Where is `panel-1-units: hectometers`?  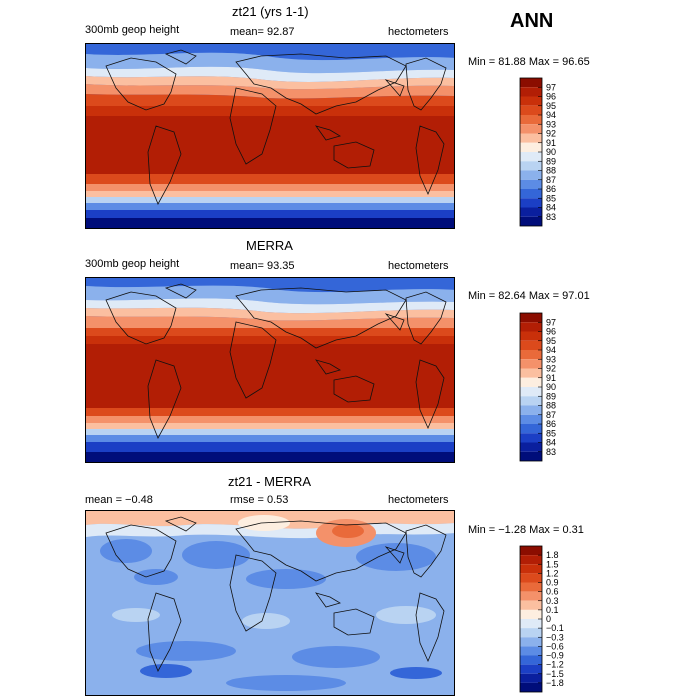
panel-1-units: hectometers is located at coordinates (418, 32).